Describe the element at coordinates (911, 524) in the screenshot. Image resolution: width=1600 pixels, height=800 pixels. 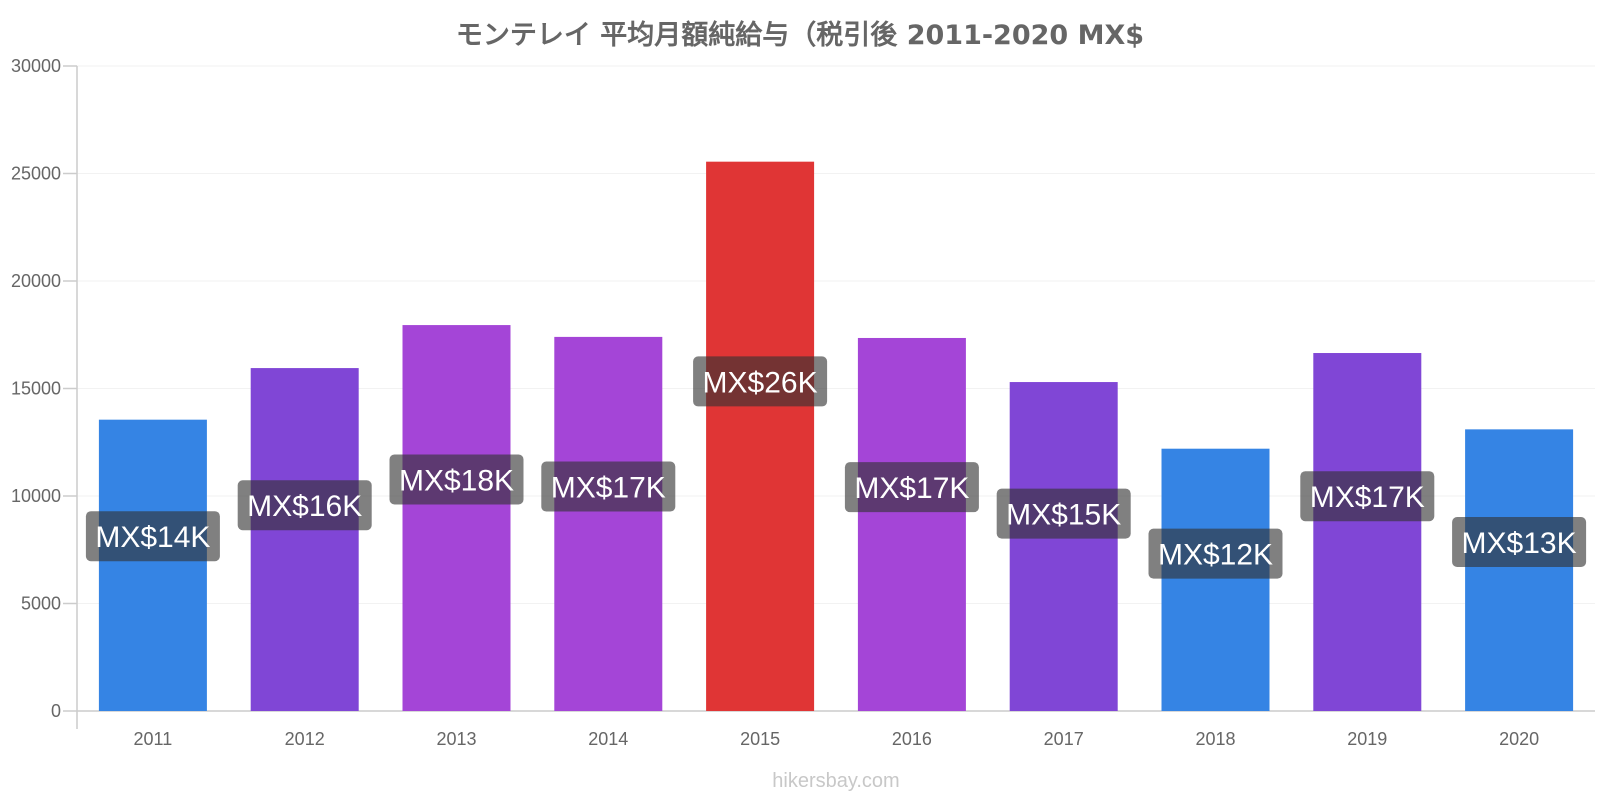
I see `bar-2016` at that location.